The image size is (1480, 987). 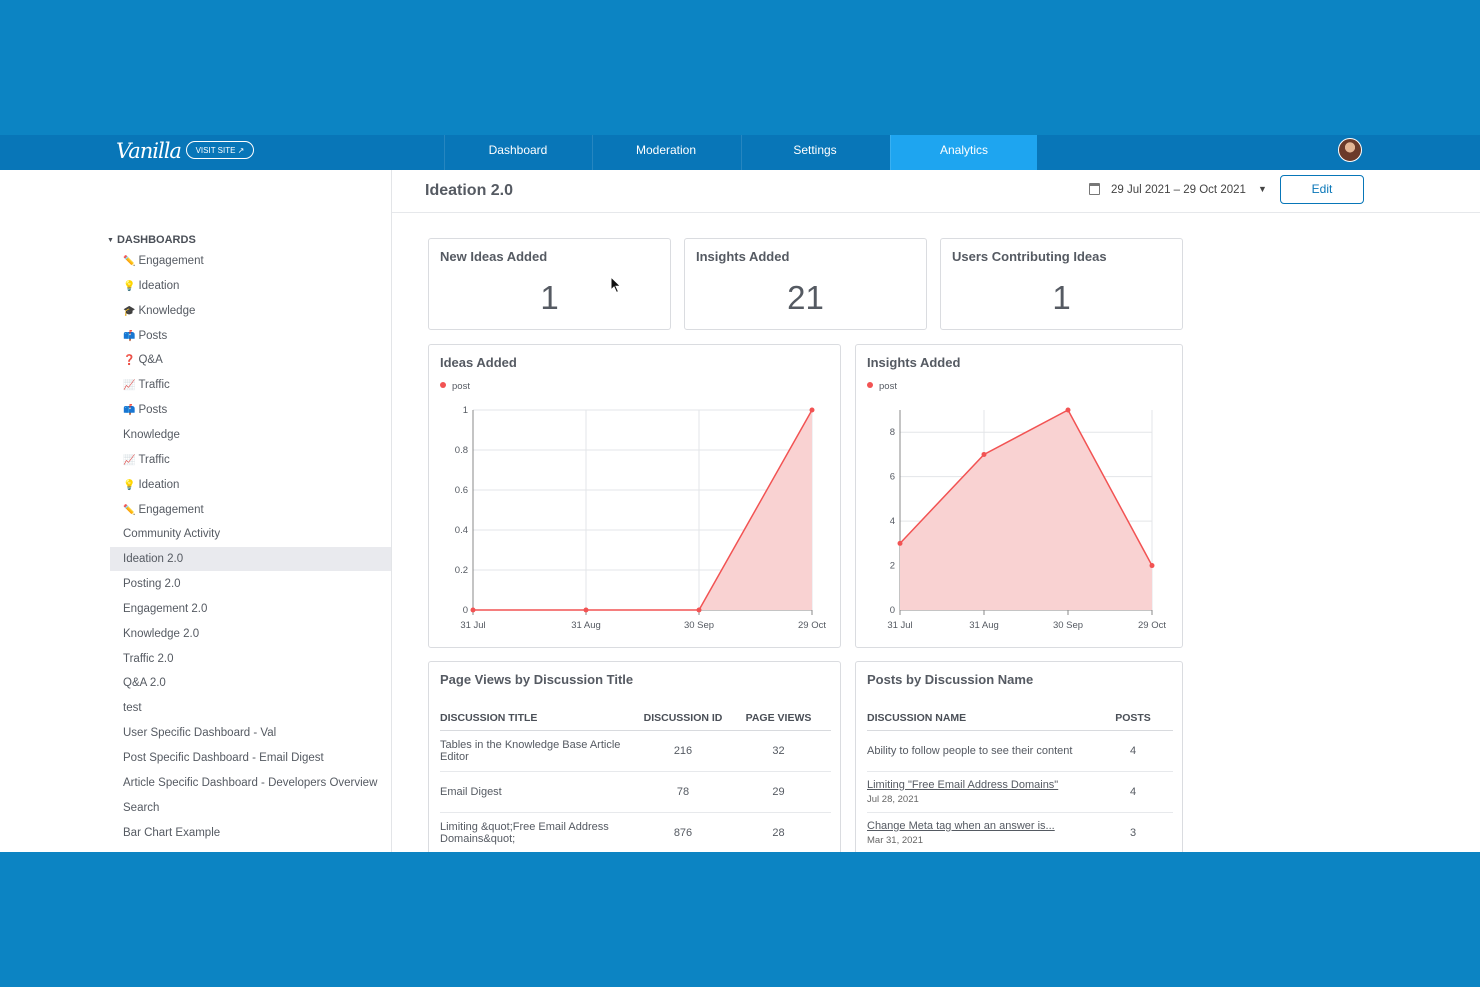 I want to click on series-area, so click(x=642, y=510).